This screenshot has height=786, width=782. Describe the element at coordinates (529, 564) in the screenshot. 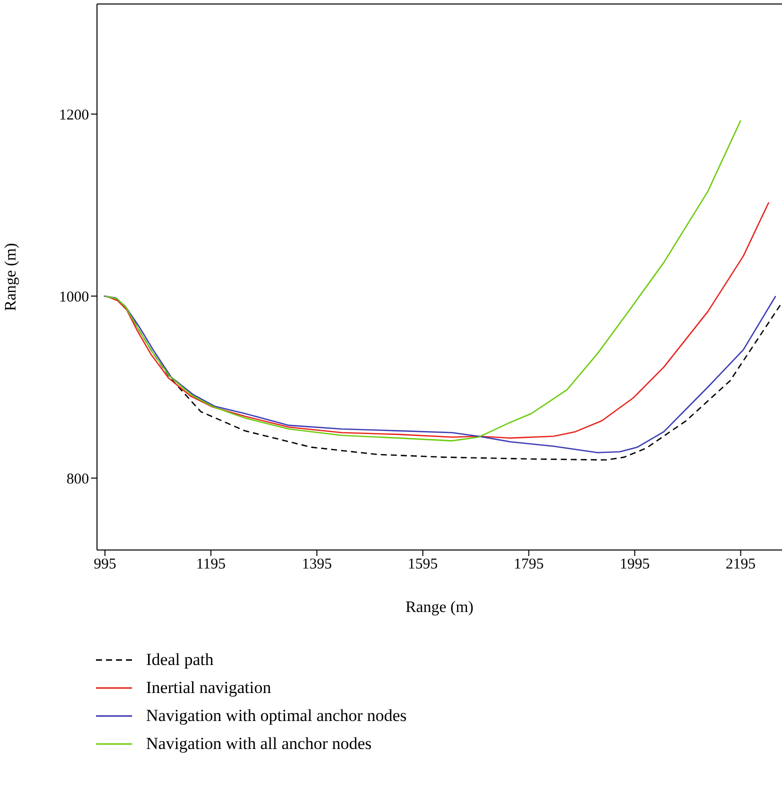

I see `x-tick-label: 1795` at that location.